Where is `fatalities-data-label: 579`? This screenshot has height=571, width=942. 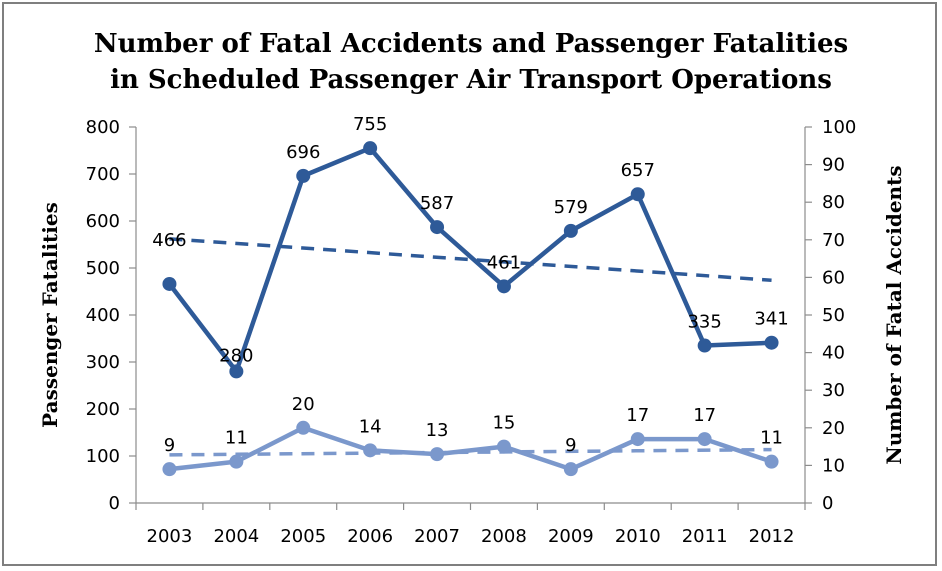 fatalities-data-label: 579 is located at coordinates (571, 207).